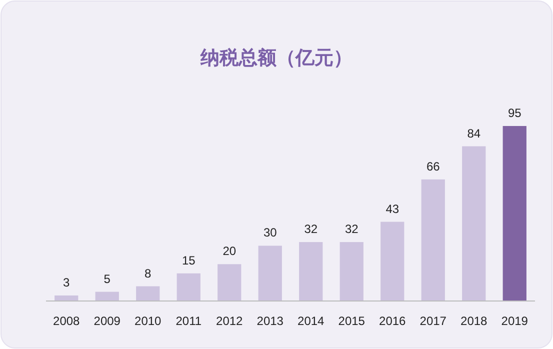 This screenshot has height=349, width=553. What do you see at coordinates (229, 251) in the screenshot?
I see `data-label: 20` at bounding box center [229, 251].